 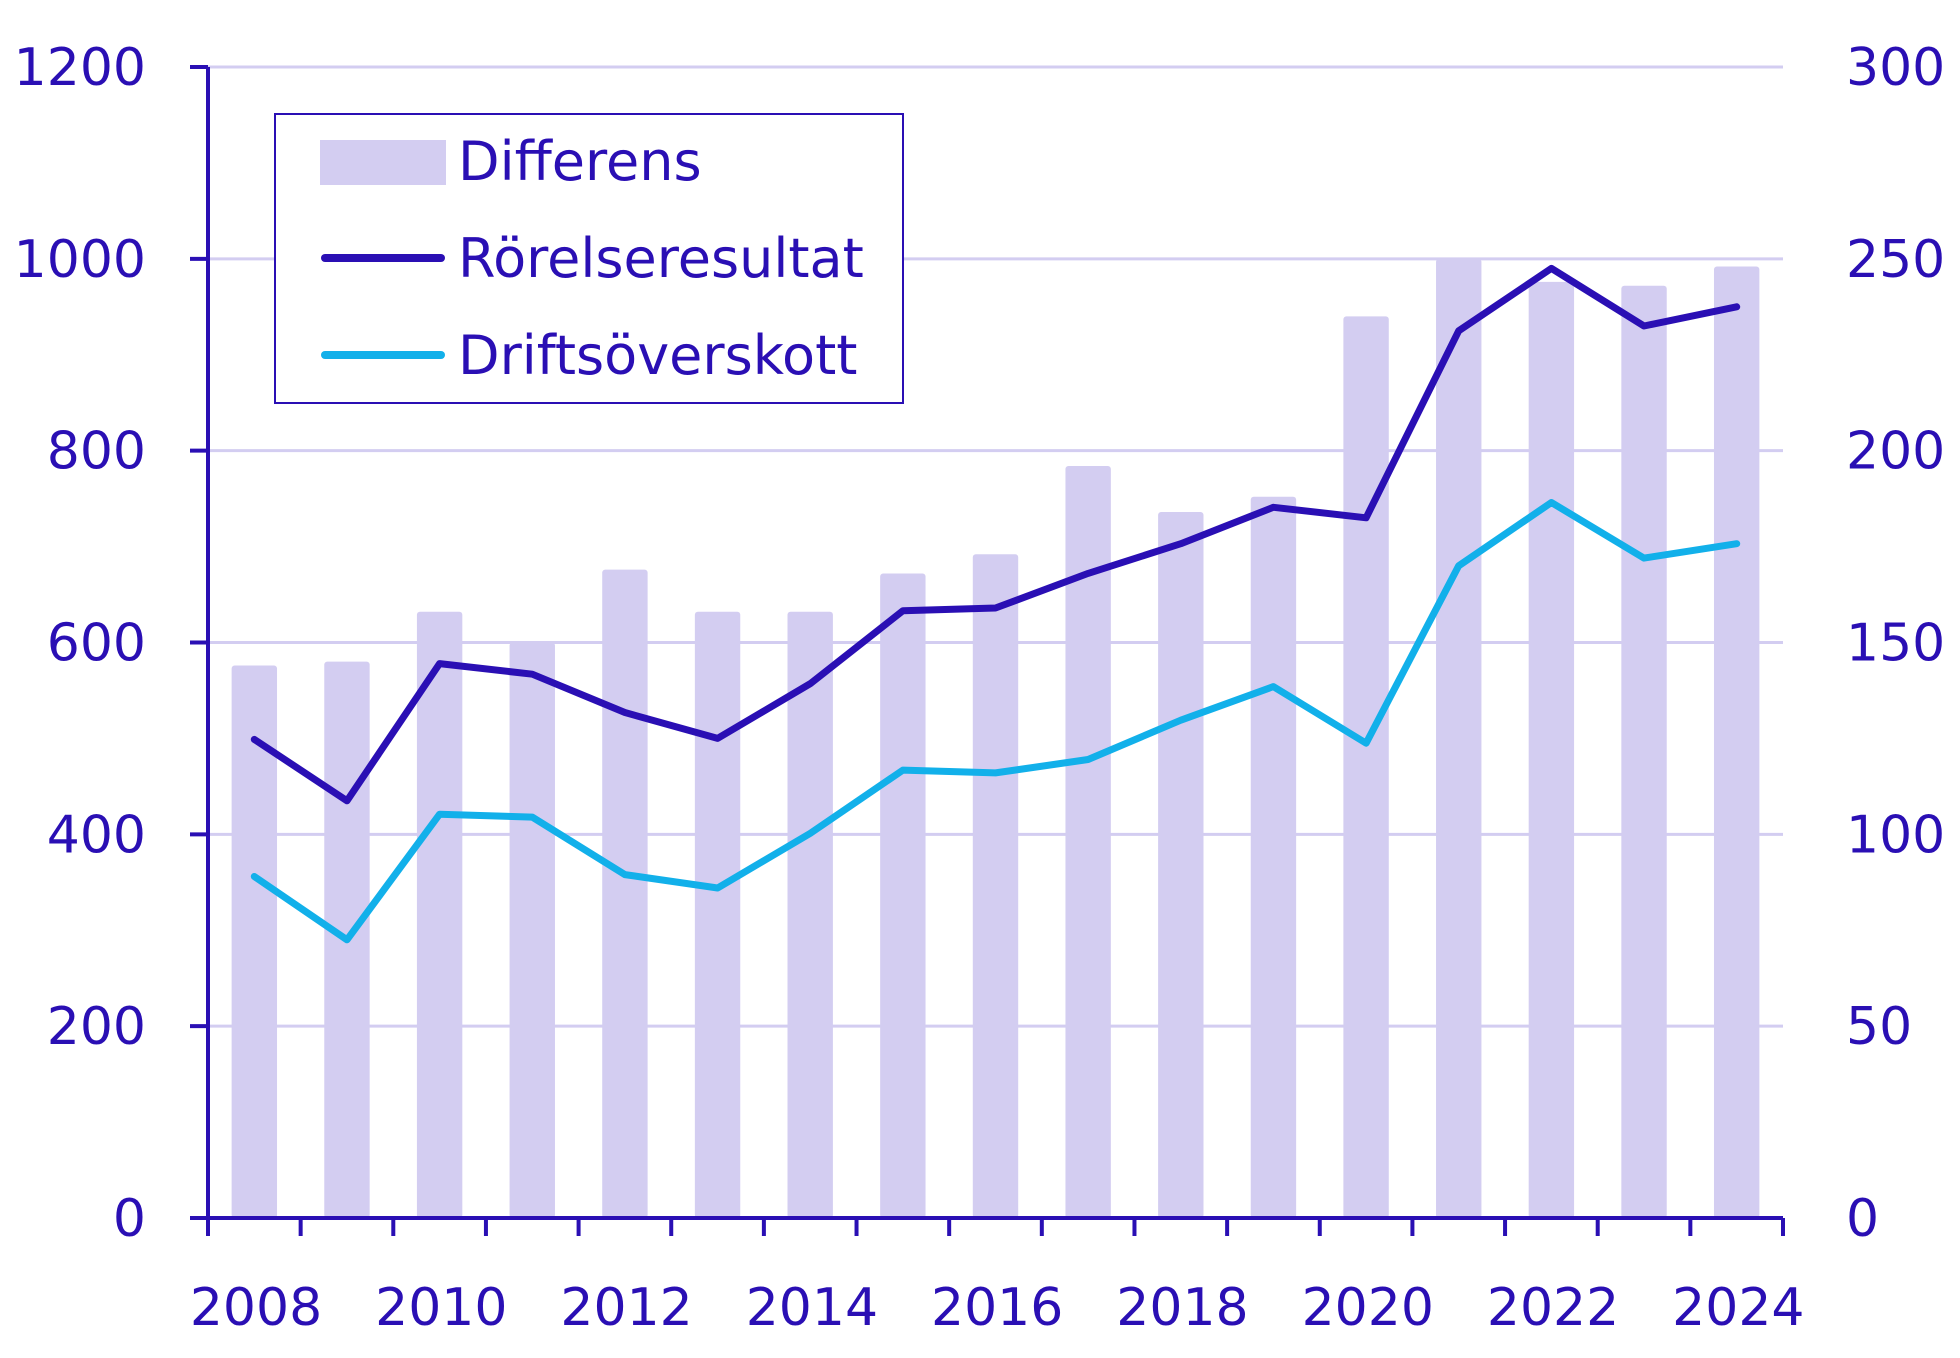 What do you see at coordinates (96, 452) in the screenshot?
I see `y-left-tick-label-800: 800` at bounding box center [96, 452].